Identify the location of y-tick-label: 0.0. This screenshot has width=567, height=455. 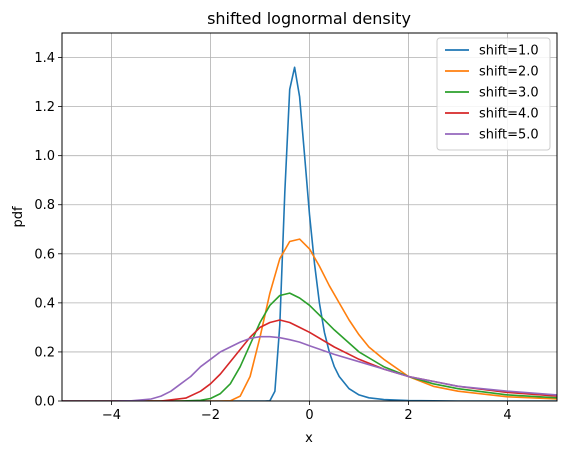
(44, 402).